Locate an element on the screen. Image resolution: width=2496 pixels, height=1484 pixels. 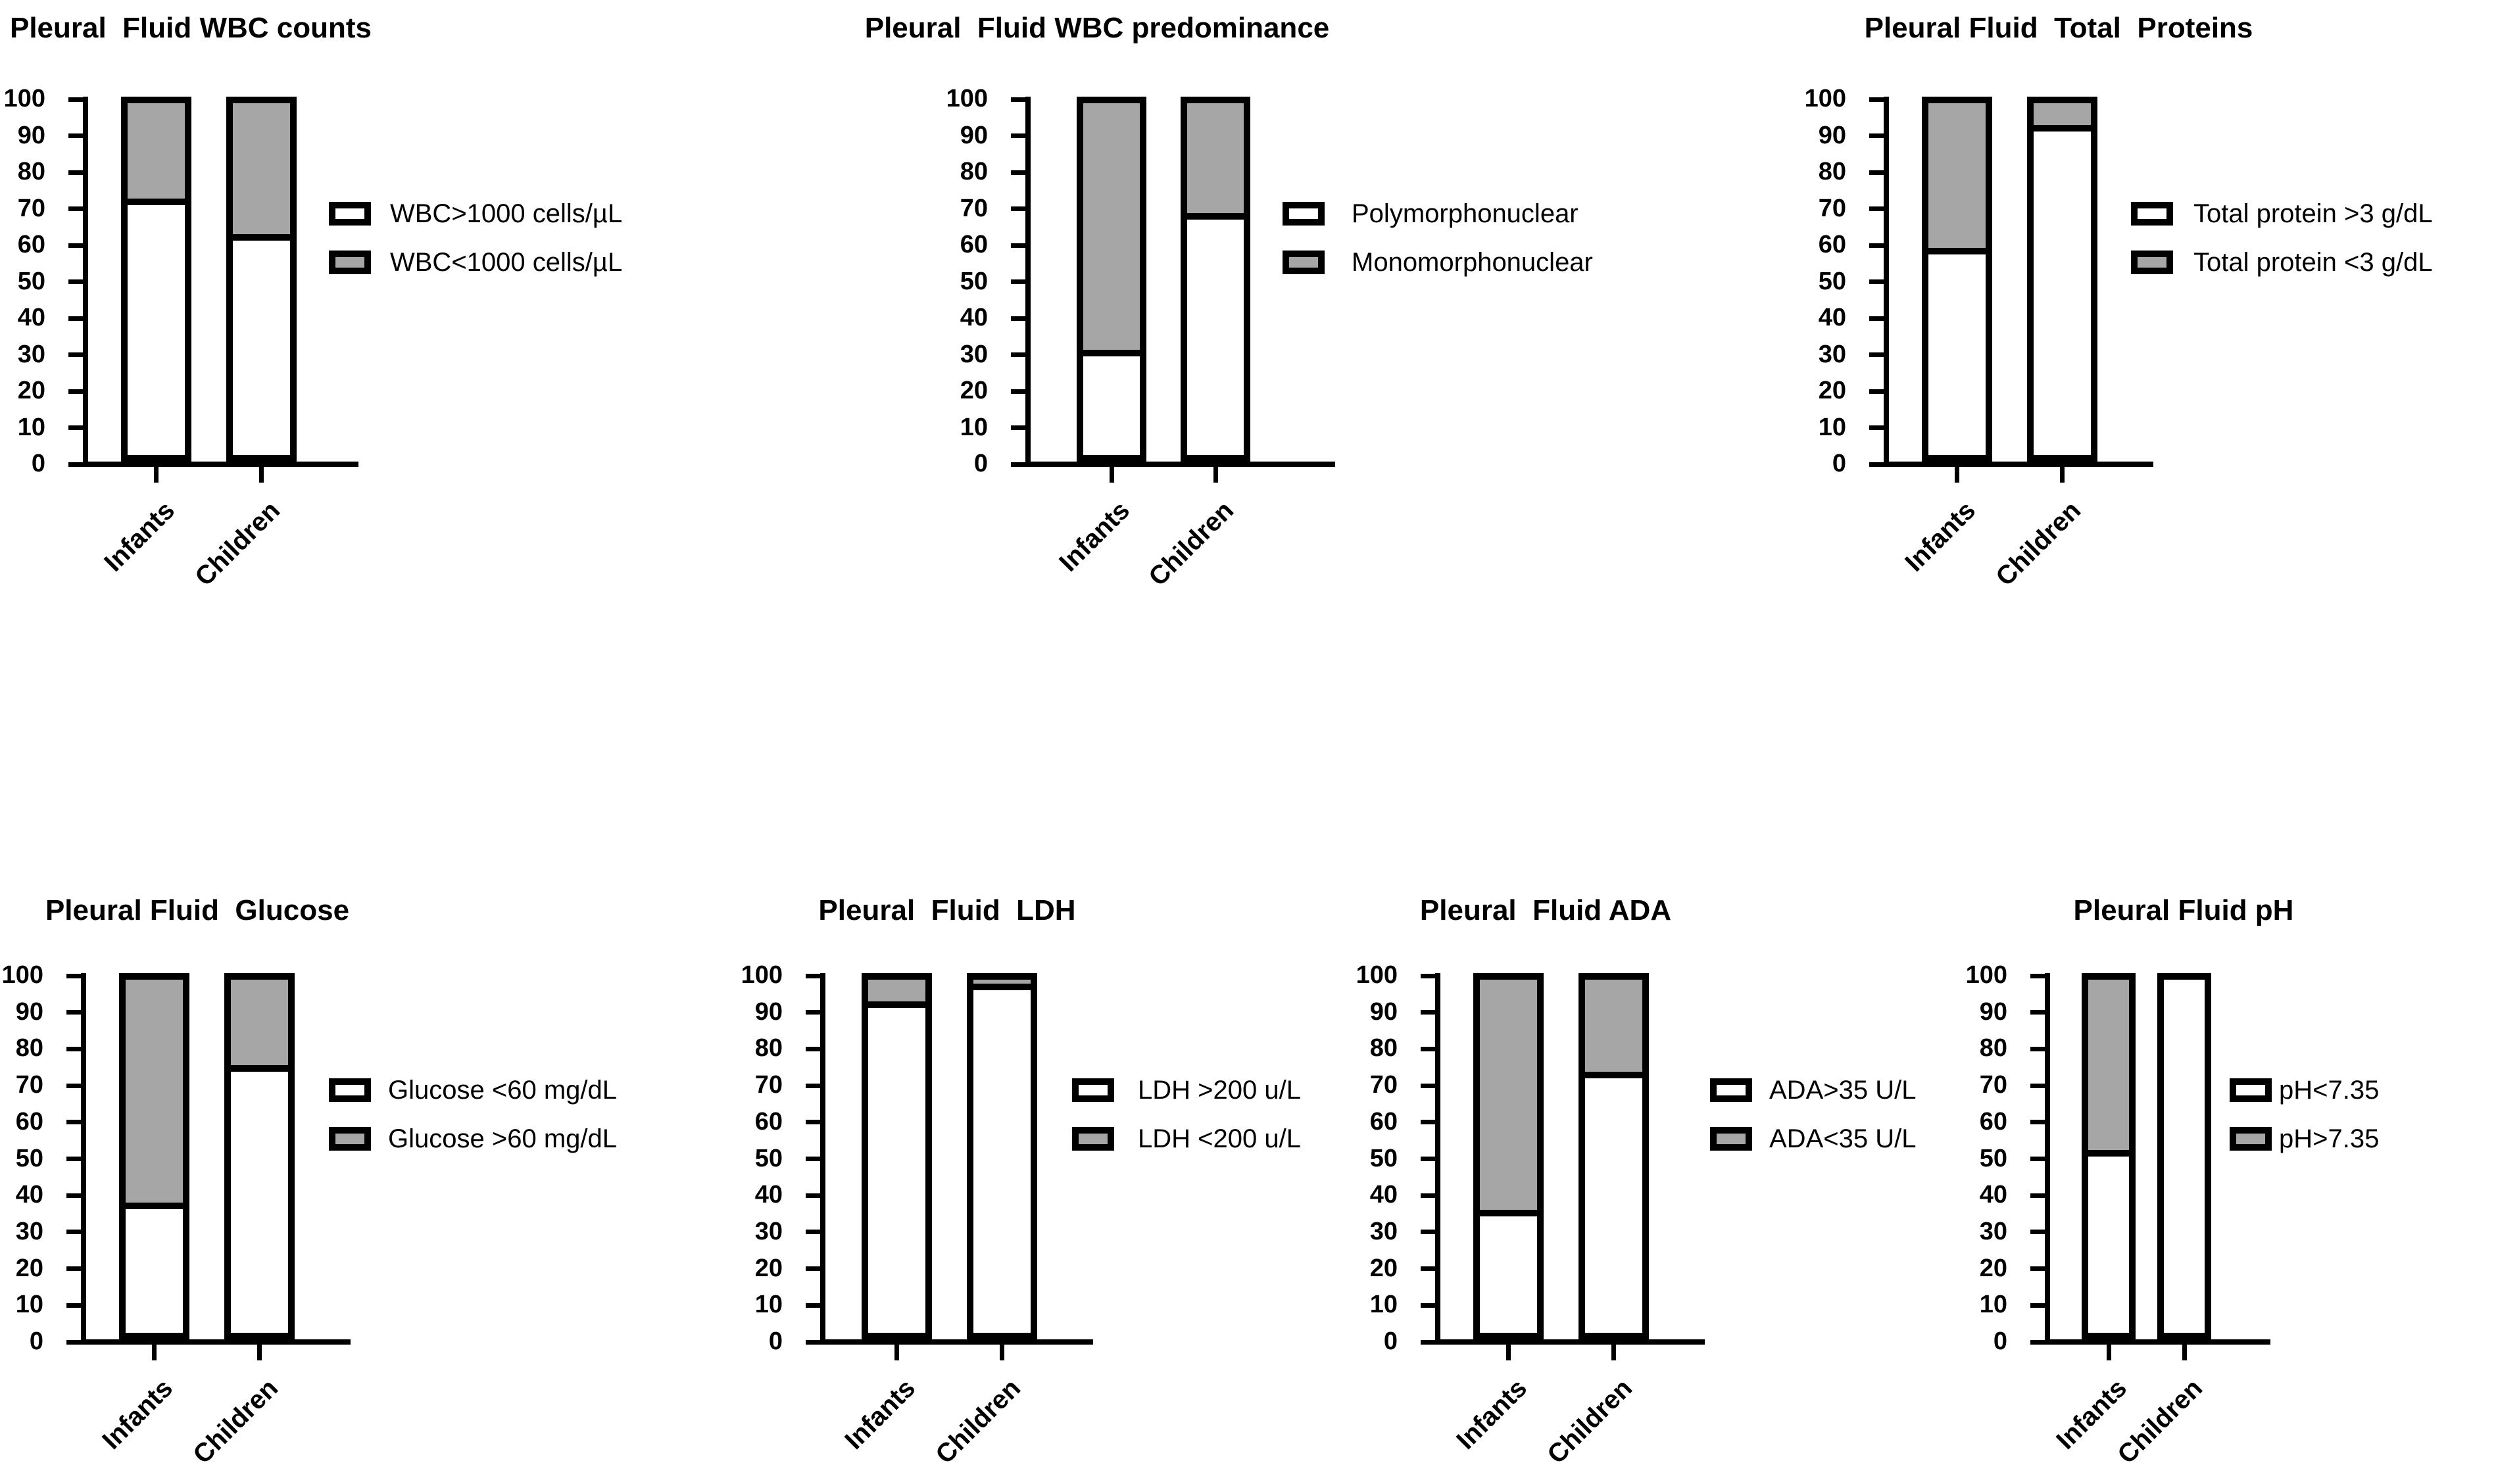
y-tick-label-ph-50: 50 is located at coordinates (1993, 1158).